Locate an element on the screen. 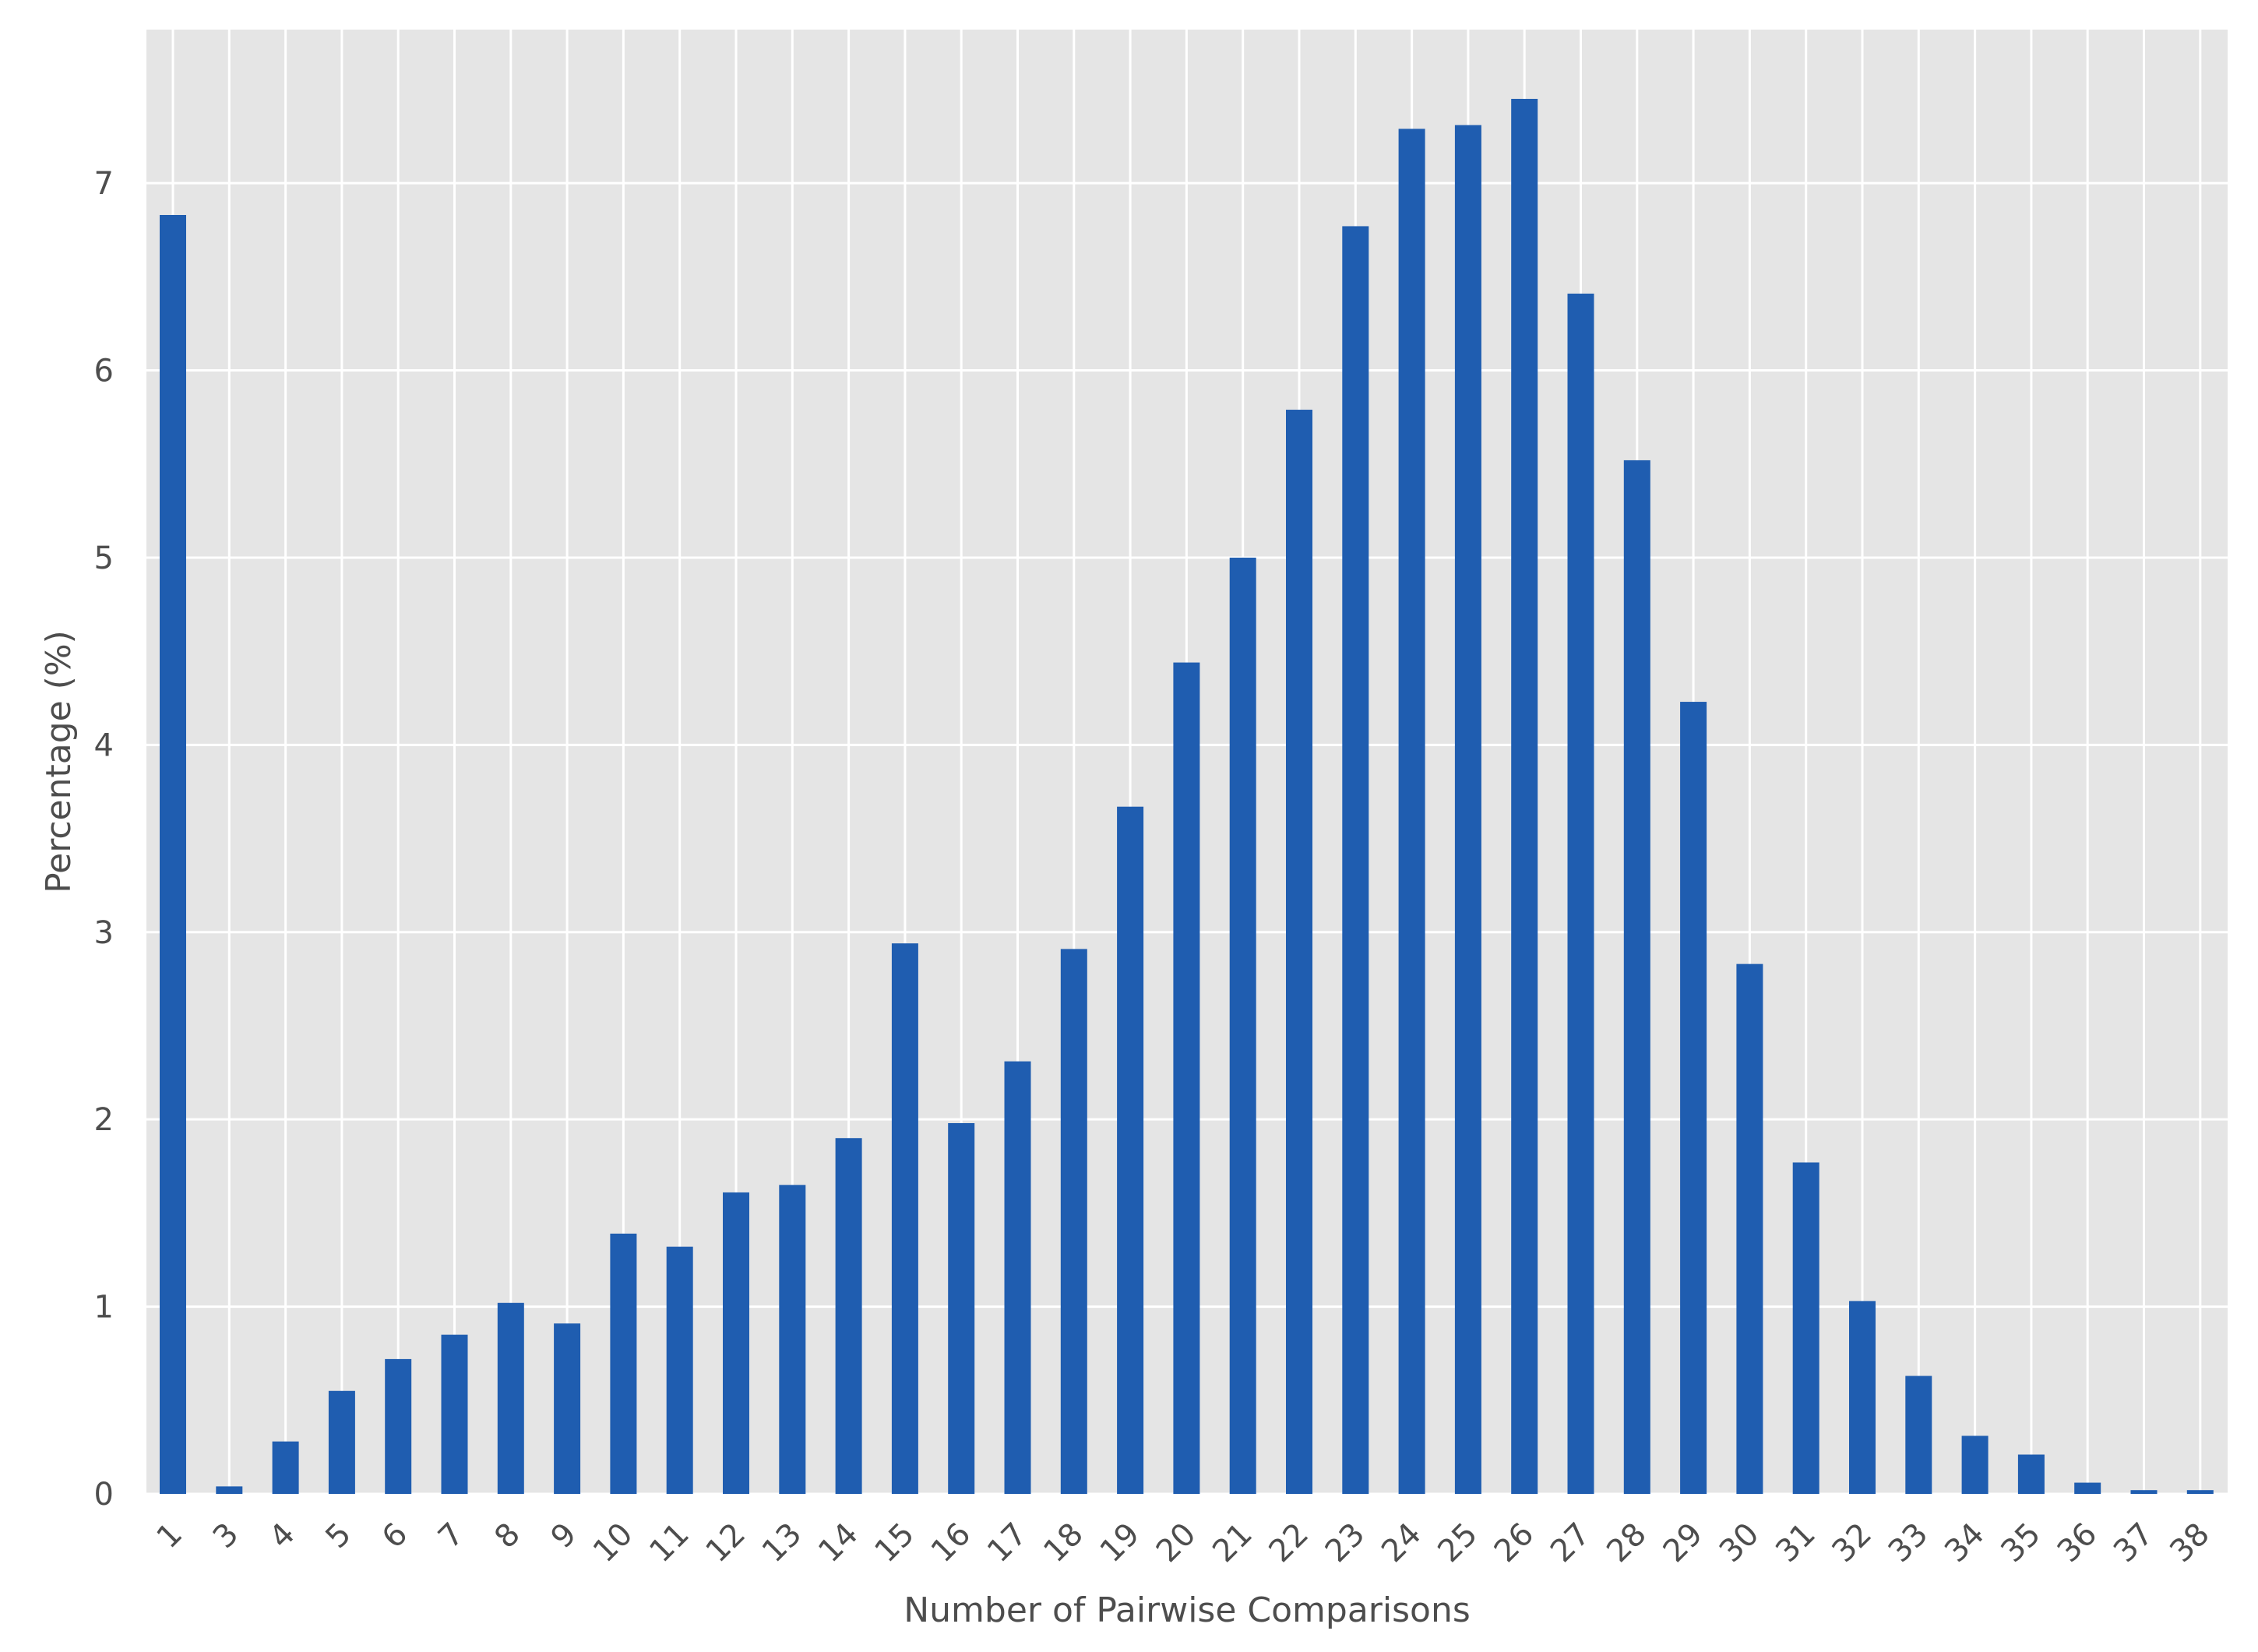 The image size is (2258, 1652). x-tick-label: 16 is located at coordinates (951, 1543).